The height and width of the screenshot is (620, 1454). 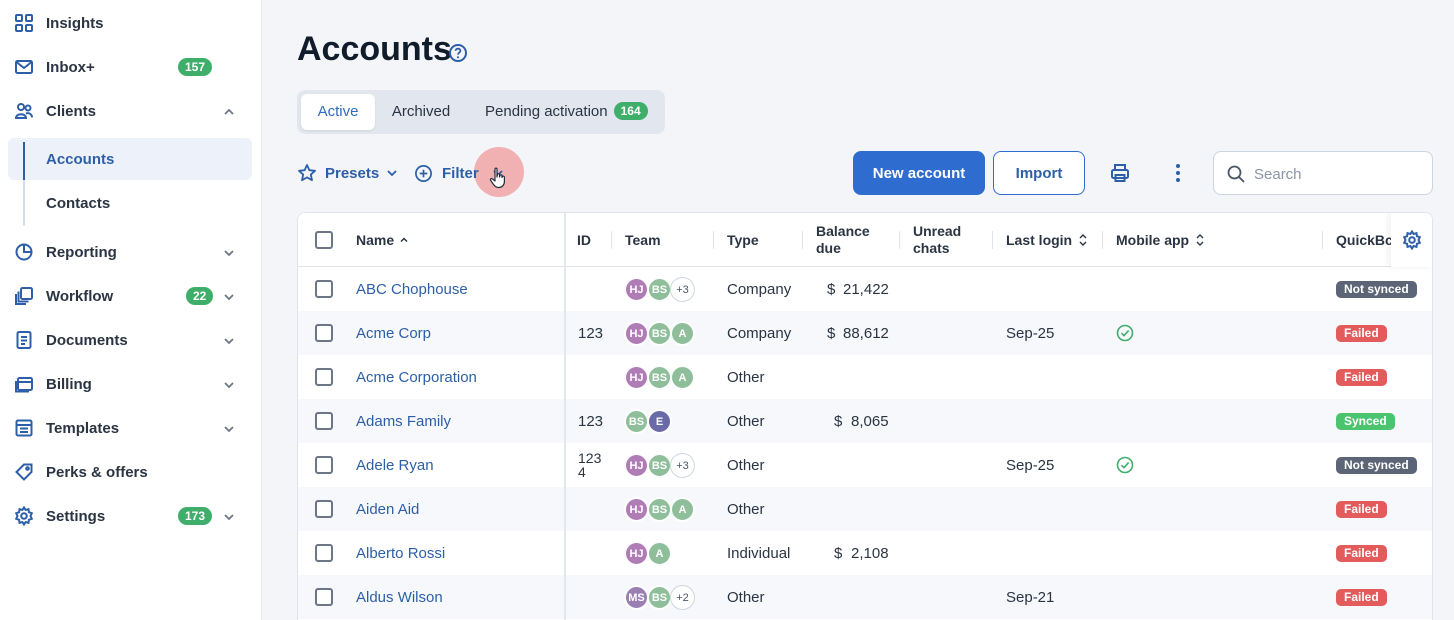 I want to click on avatar: MS, so click(x=636, y=597).